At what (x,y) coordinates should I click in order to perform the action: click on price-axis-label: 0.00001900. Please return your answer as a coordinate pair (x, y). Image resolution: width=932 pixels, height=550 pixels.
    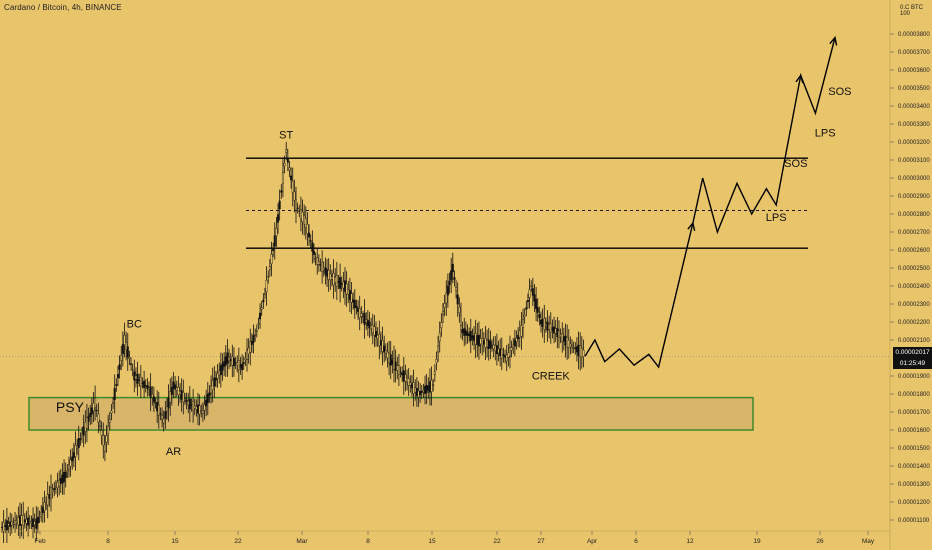
    Looking at the image, I should click on (914, 377).